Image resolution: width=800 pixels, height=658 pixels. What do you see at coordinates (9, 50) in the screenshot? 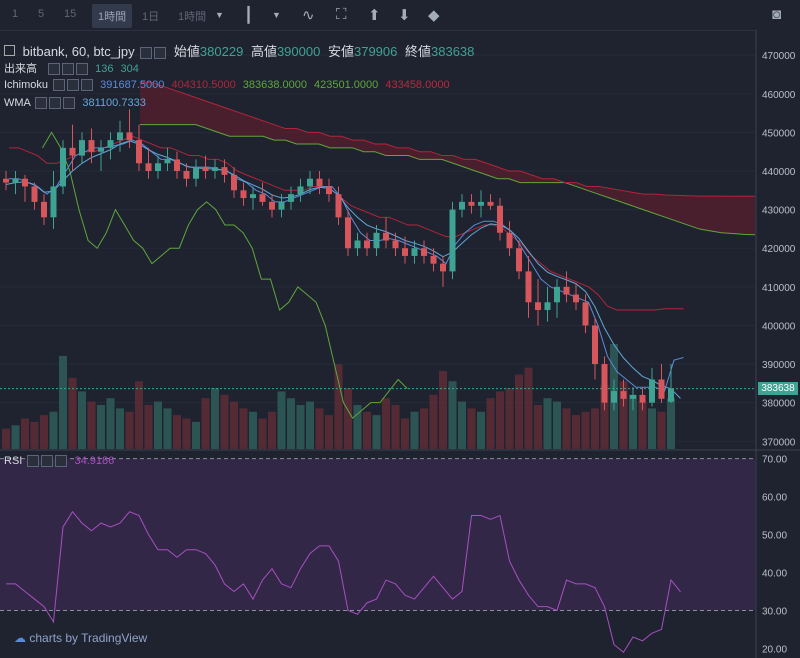
I see `collapse-icon` at bounding box center [9, 50].